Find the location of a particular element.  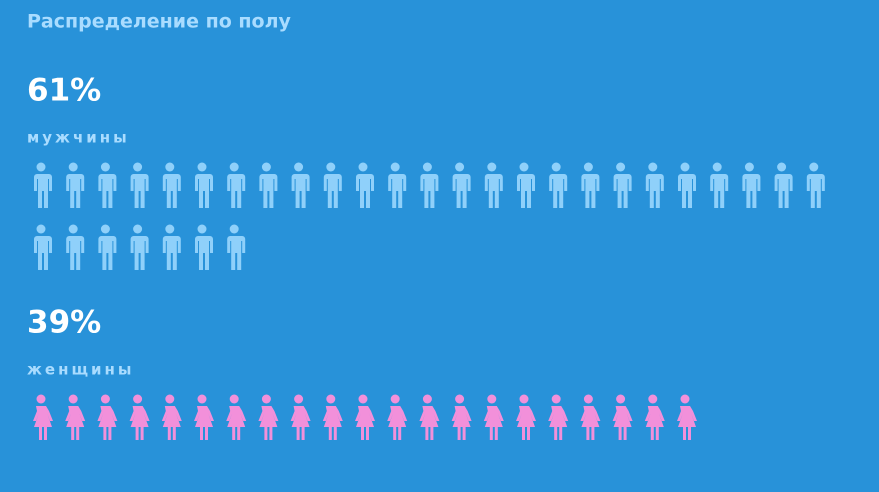

icon-group is located at coordinates (365, 417).